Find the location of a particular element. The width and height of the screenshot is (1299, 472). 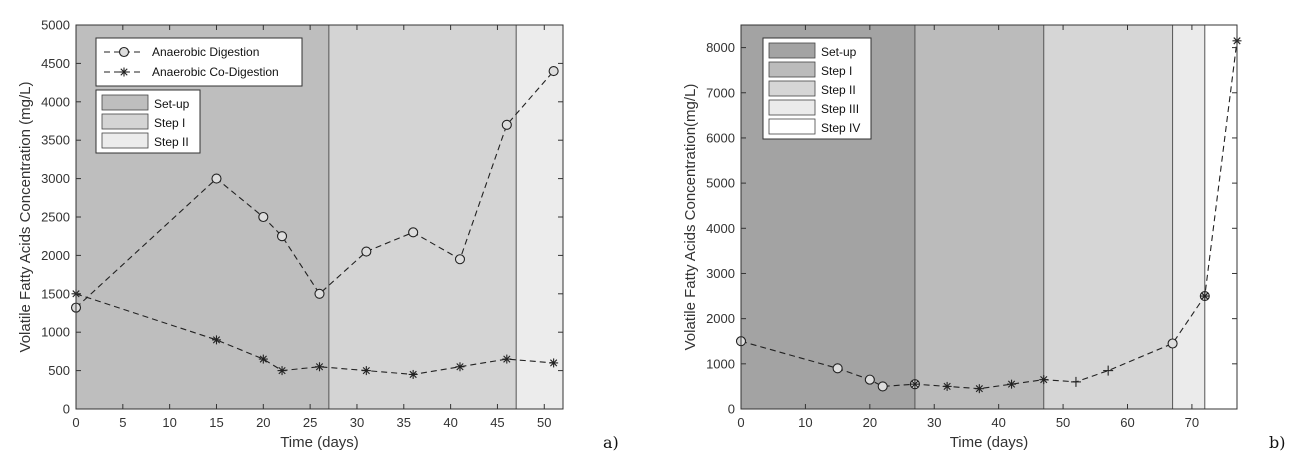

a-series-0-point-6-circle is located at coordinates (413, 232).